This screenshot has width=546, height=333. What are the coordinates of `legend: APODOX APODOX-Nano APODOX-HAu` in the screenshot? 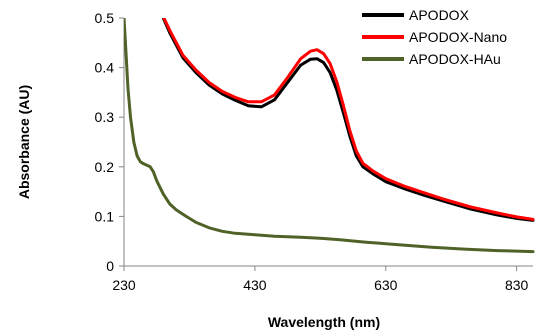 It's located at (434, 37).